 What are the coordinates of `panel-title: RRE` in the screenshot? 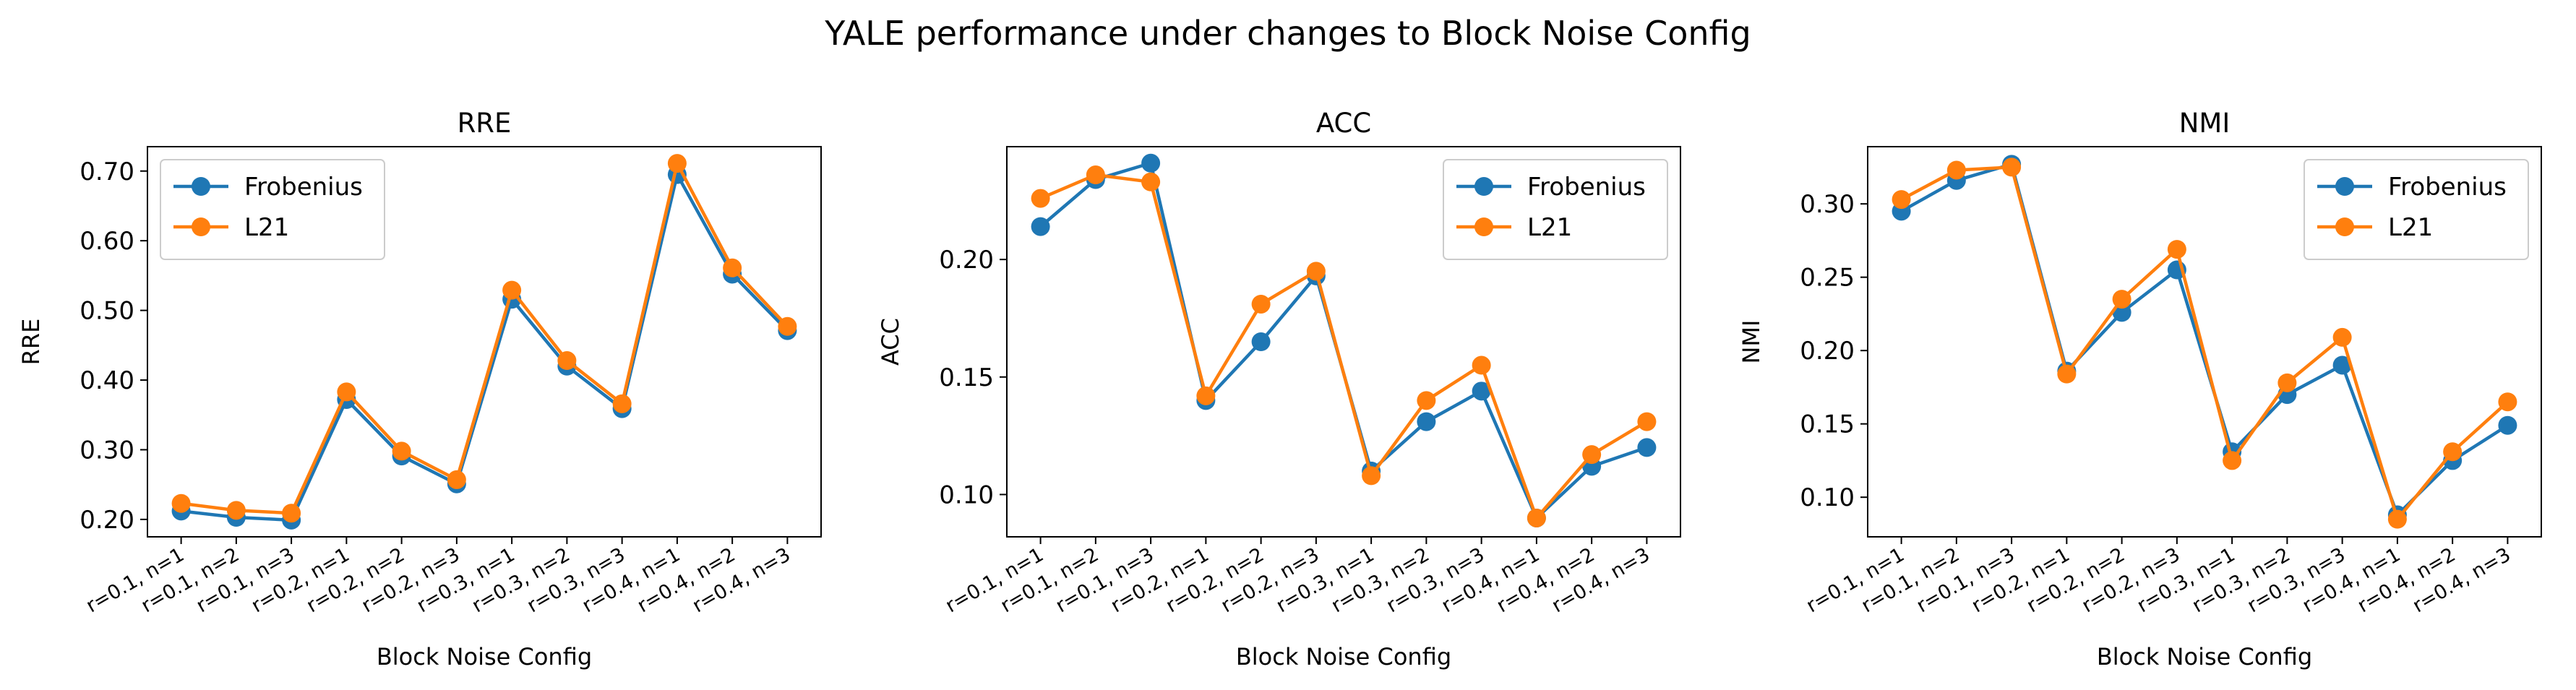 It's located at (485, 123).